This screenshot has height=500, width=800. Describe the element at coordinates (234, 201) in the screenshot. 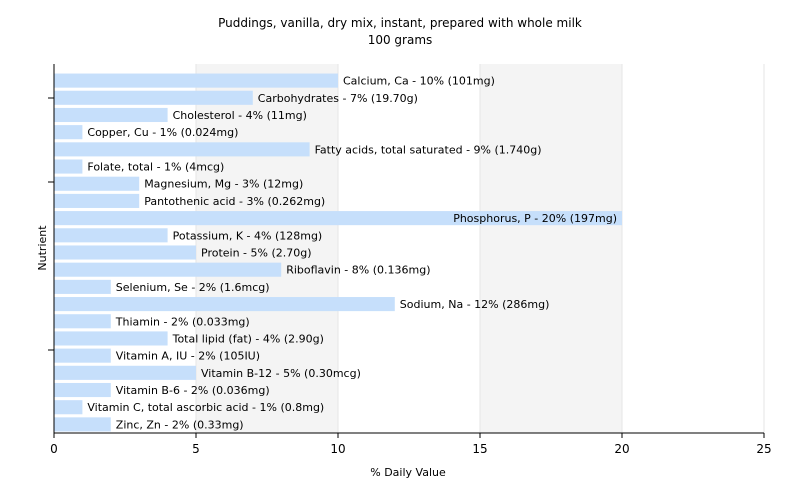

I see `bar-label: Pantothenic acid - 3% (0.262mg)` at that location.